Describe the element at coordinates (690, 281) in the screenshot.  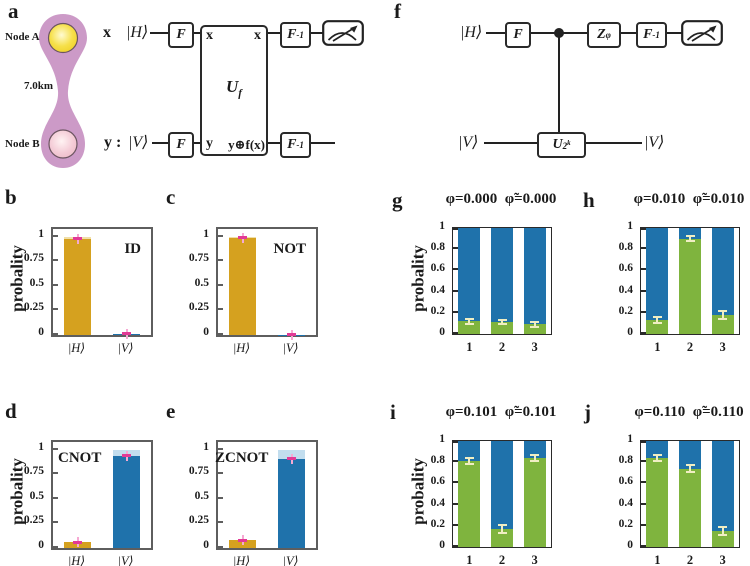
I see `chart-h-plot` at that location.